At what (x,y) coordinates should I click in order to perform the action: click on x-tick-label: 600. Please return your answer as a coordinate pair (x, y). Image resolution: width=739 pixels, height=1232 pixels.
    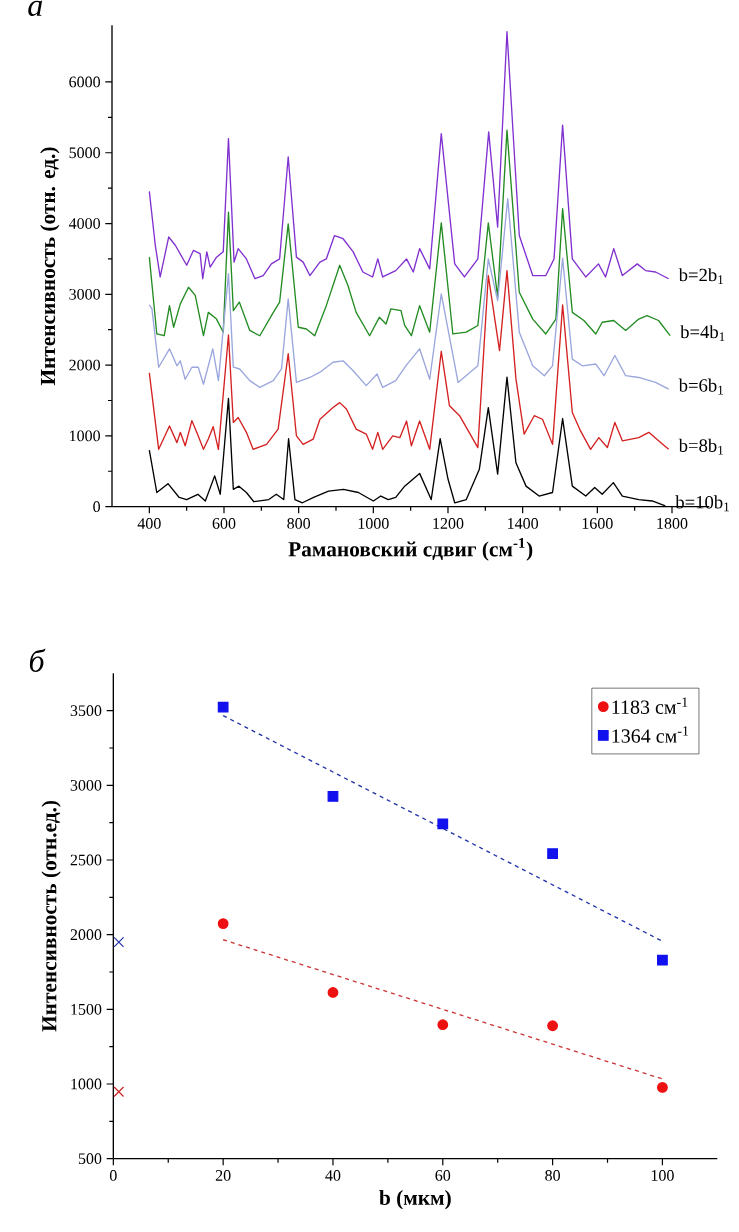
    Looking at the image, I should click on (224, 523).